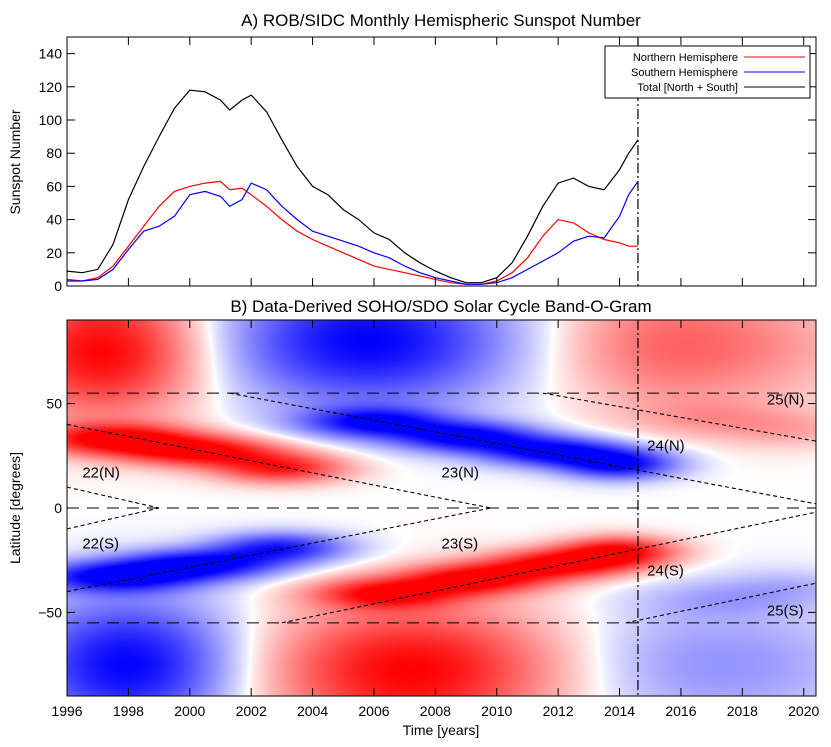 The image size is (831, 747). Describe the element at coordinates (101, 472) in the screenshot. I see `cycle-label-0: 22(N)` at that location.